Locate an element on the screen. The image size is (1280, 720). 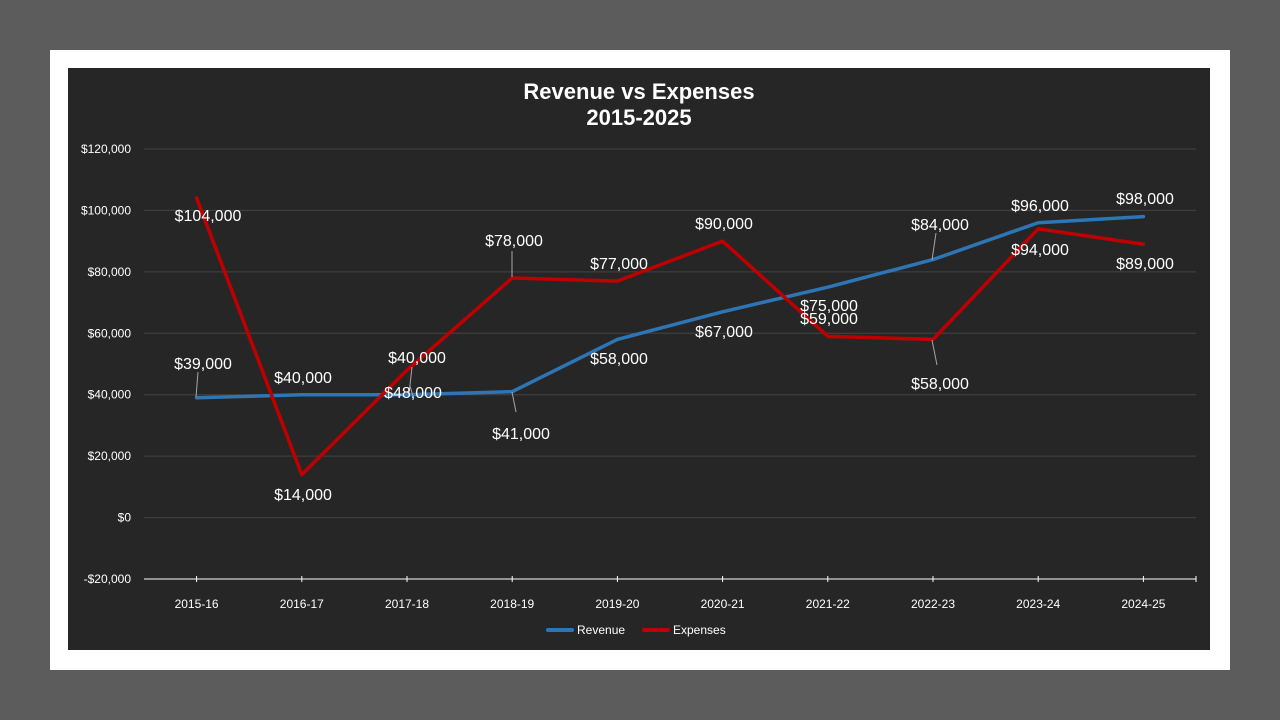
x-tick-label: 2023-24 is located at coordinates (1038, 604).